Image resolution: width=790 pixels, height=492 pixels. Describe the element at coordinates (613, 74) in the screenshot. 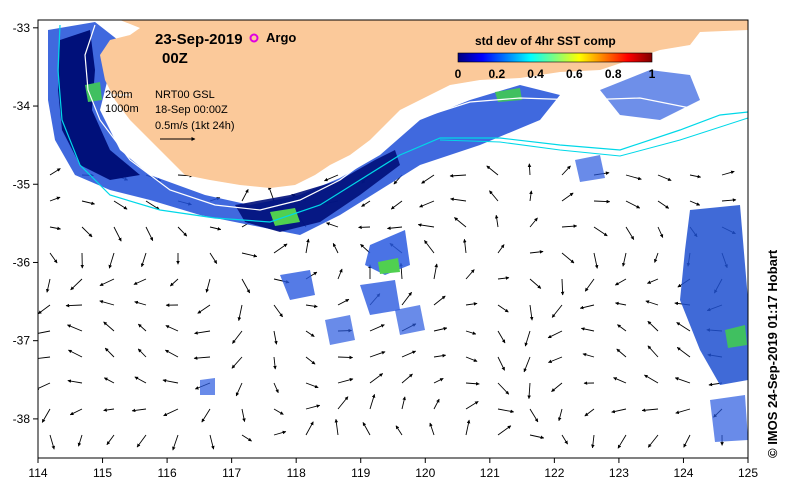

I see `colorbar-tick-label: 0.8` at that location.